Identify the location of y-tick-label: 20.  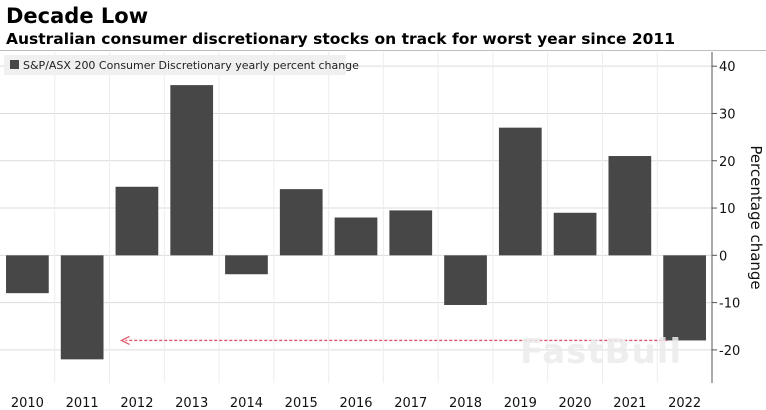
(727, 162).